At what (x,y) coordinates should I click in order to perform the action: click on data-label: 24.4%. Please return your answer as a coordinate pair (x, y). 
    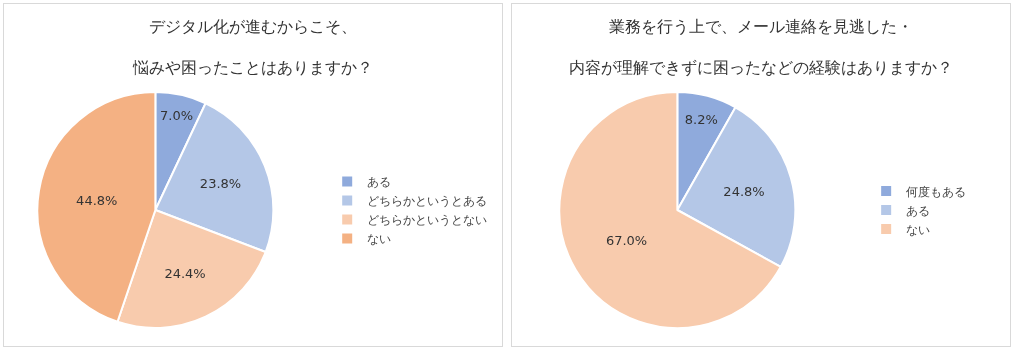
    Looking at the image, I should click on (185, 273).